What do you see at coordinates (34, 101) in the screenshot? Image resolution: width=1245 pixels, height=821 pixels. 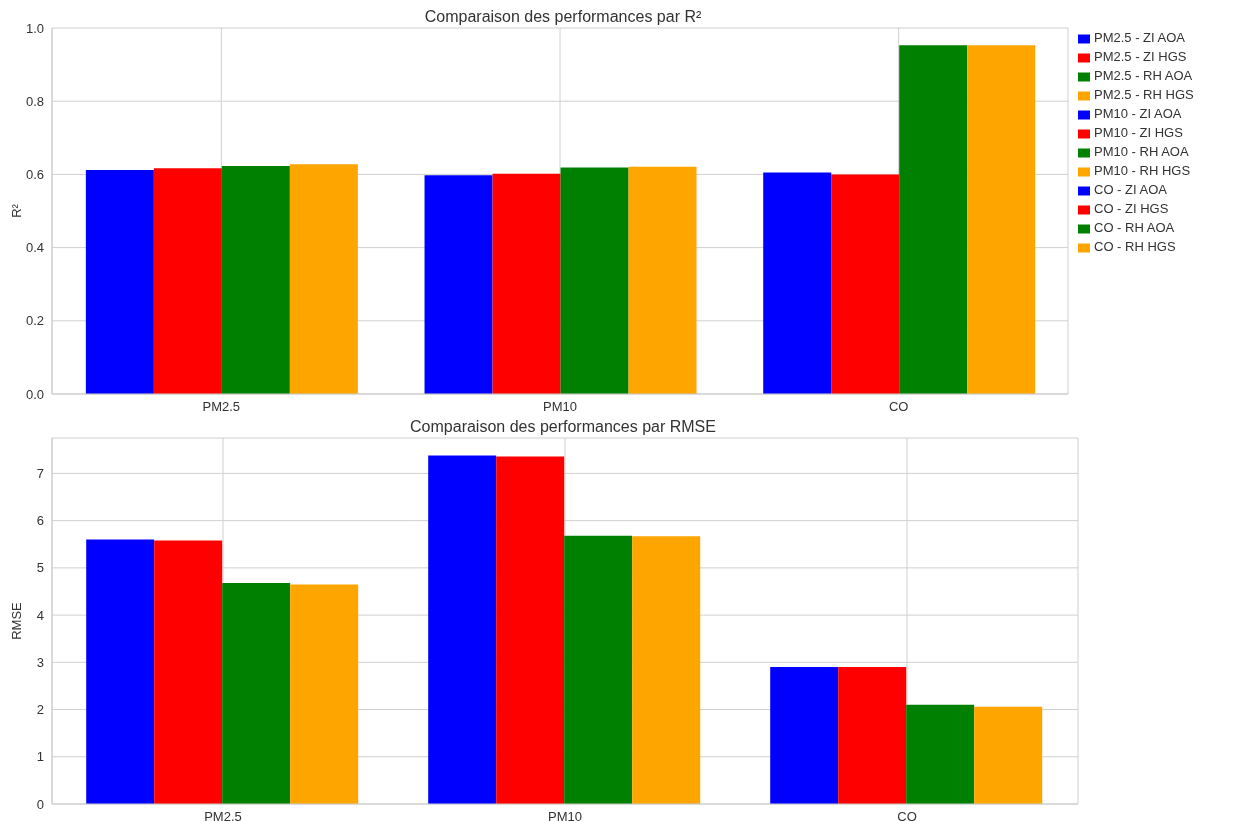 I see `y-tick-label: 0.8` at bounding box center [34, 101].